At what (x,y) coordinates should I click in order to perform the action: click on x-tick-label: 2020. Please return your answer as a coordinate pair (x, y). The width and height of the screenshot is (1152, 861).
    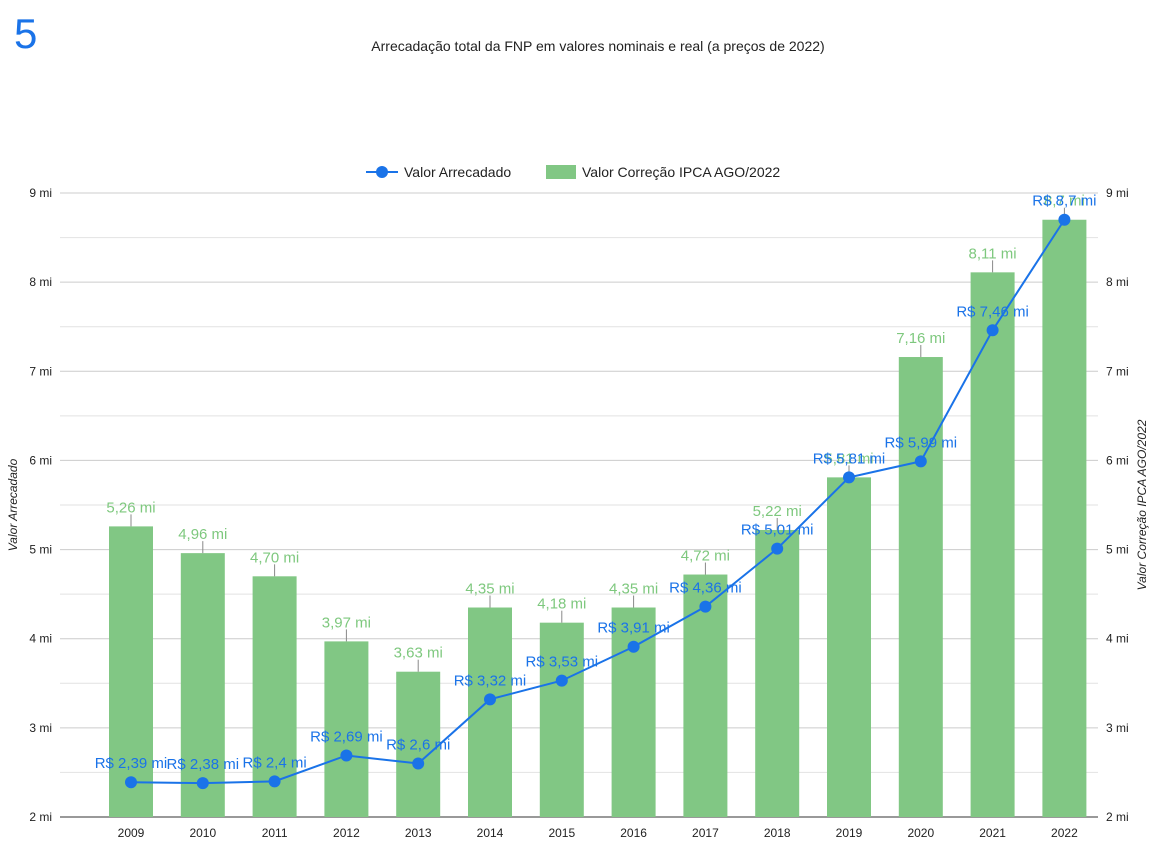
    Looking at the image, I should click on (920, 833).